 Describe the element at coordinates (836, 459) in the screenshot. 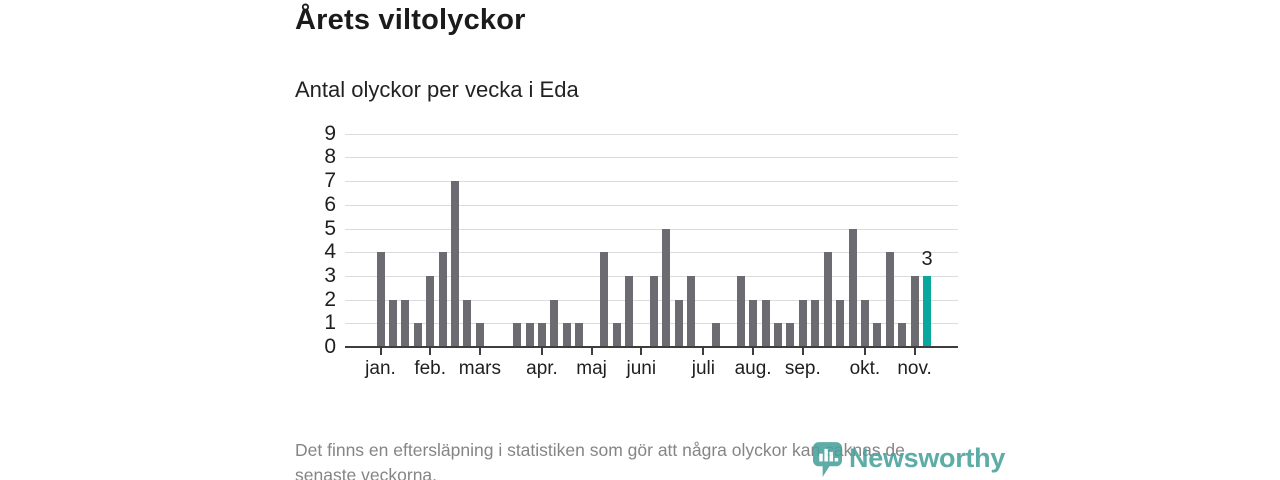

I see `logo-dot-icon` at that location.